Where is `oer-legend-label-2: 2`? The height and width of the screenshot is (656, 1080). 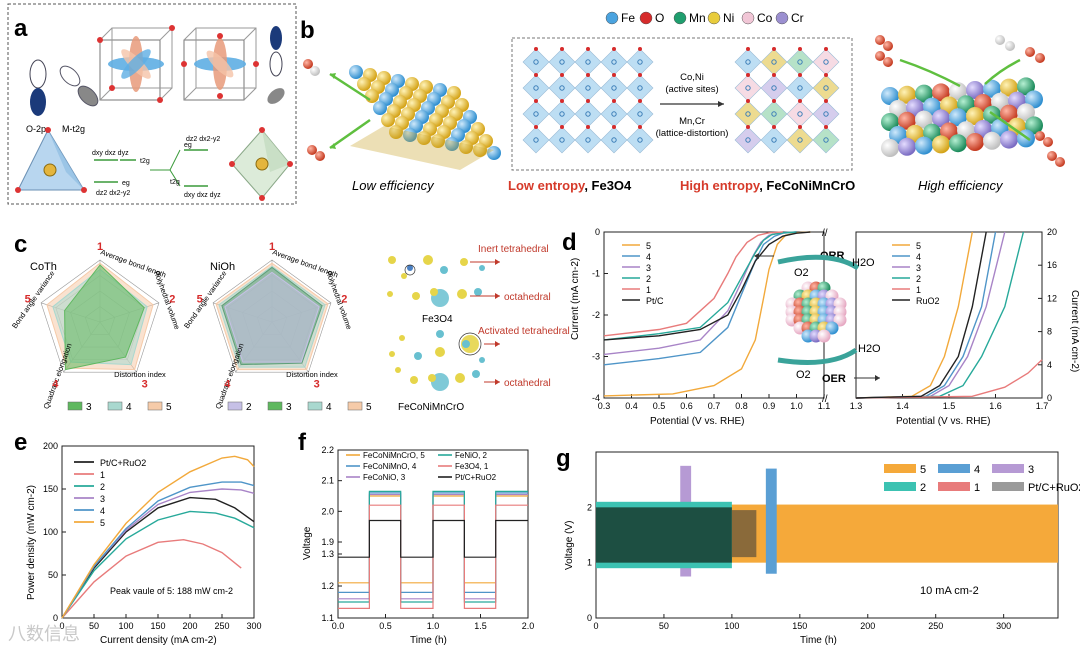 oer-legend-label-2: 2 is located at coordinates (918, 279).